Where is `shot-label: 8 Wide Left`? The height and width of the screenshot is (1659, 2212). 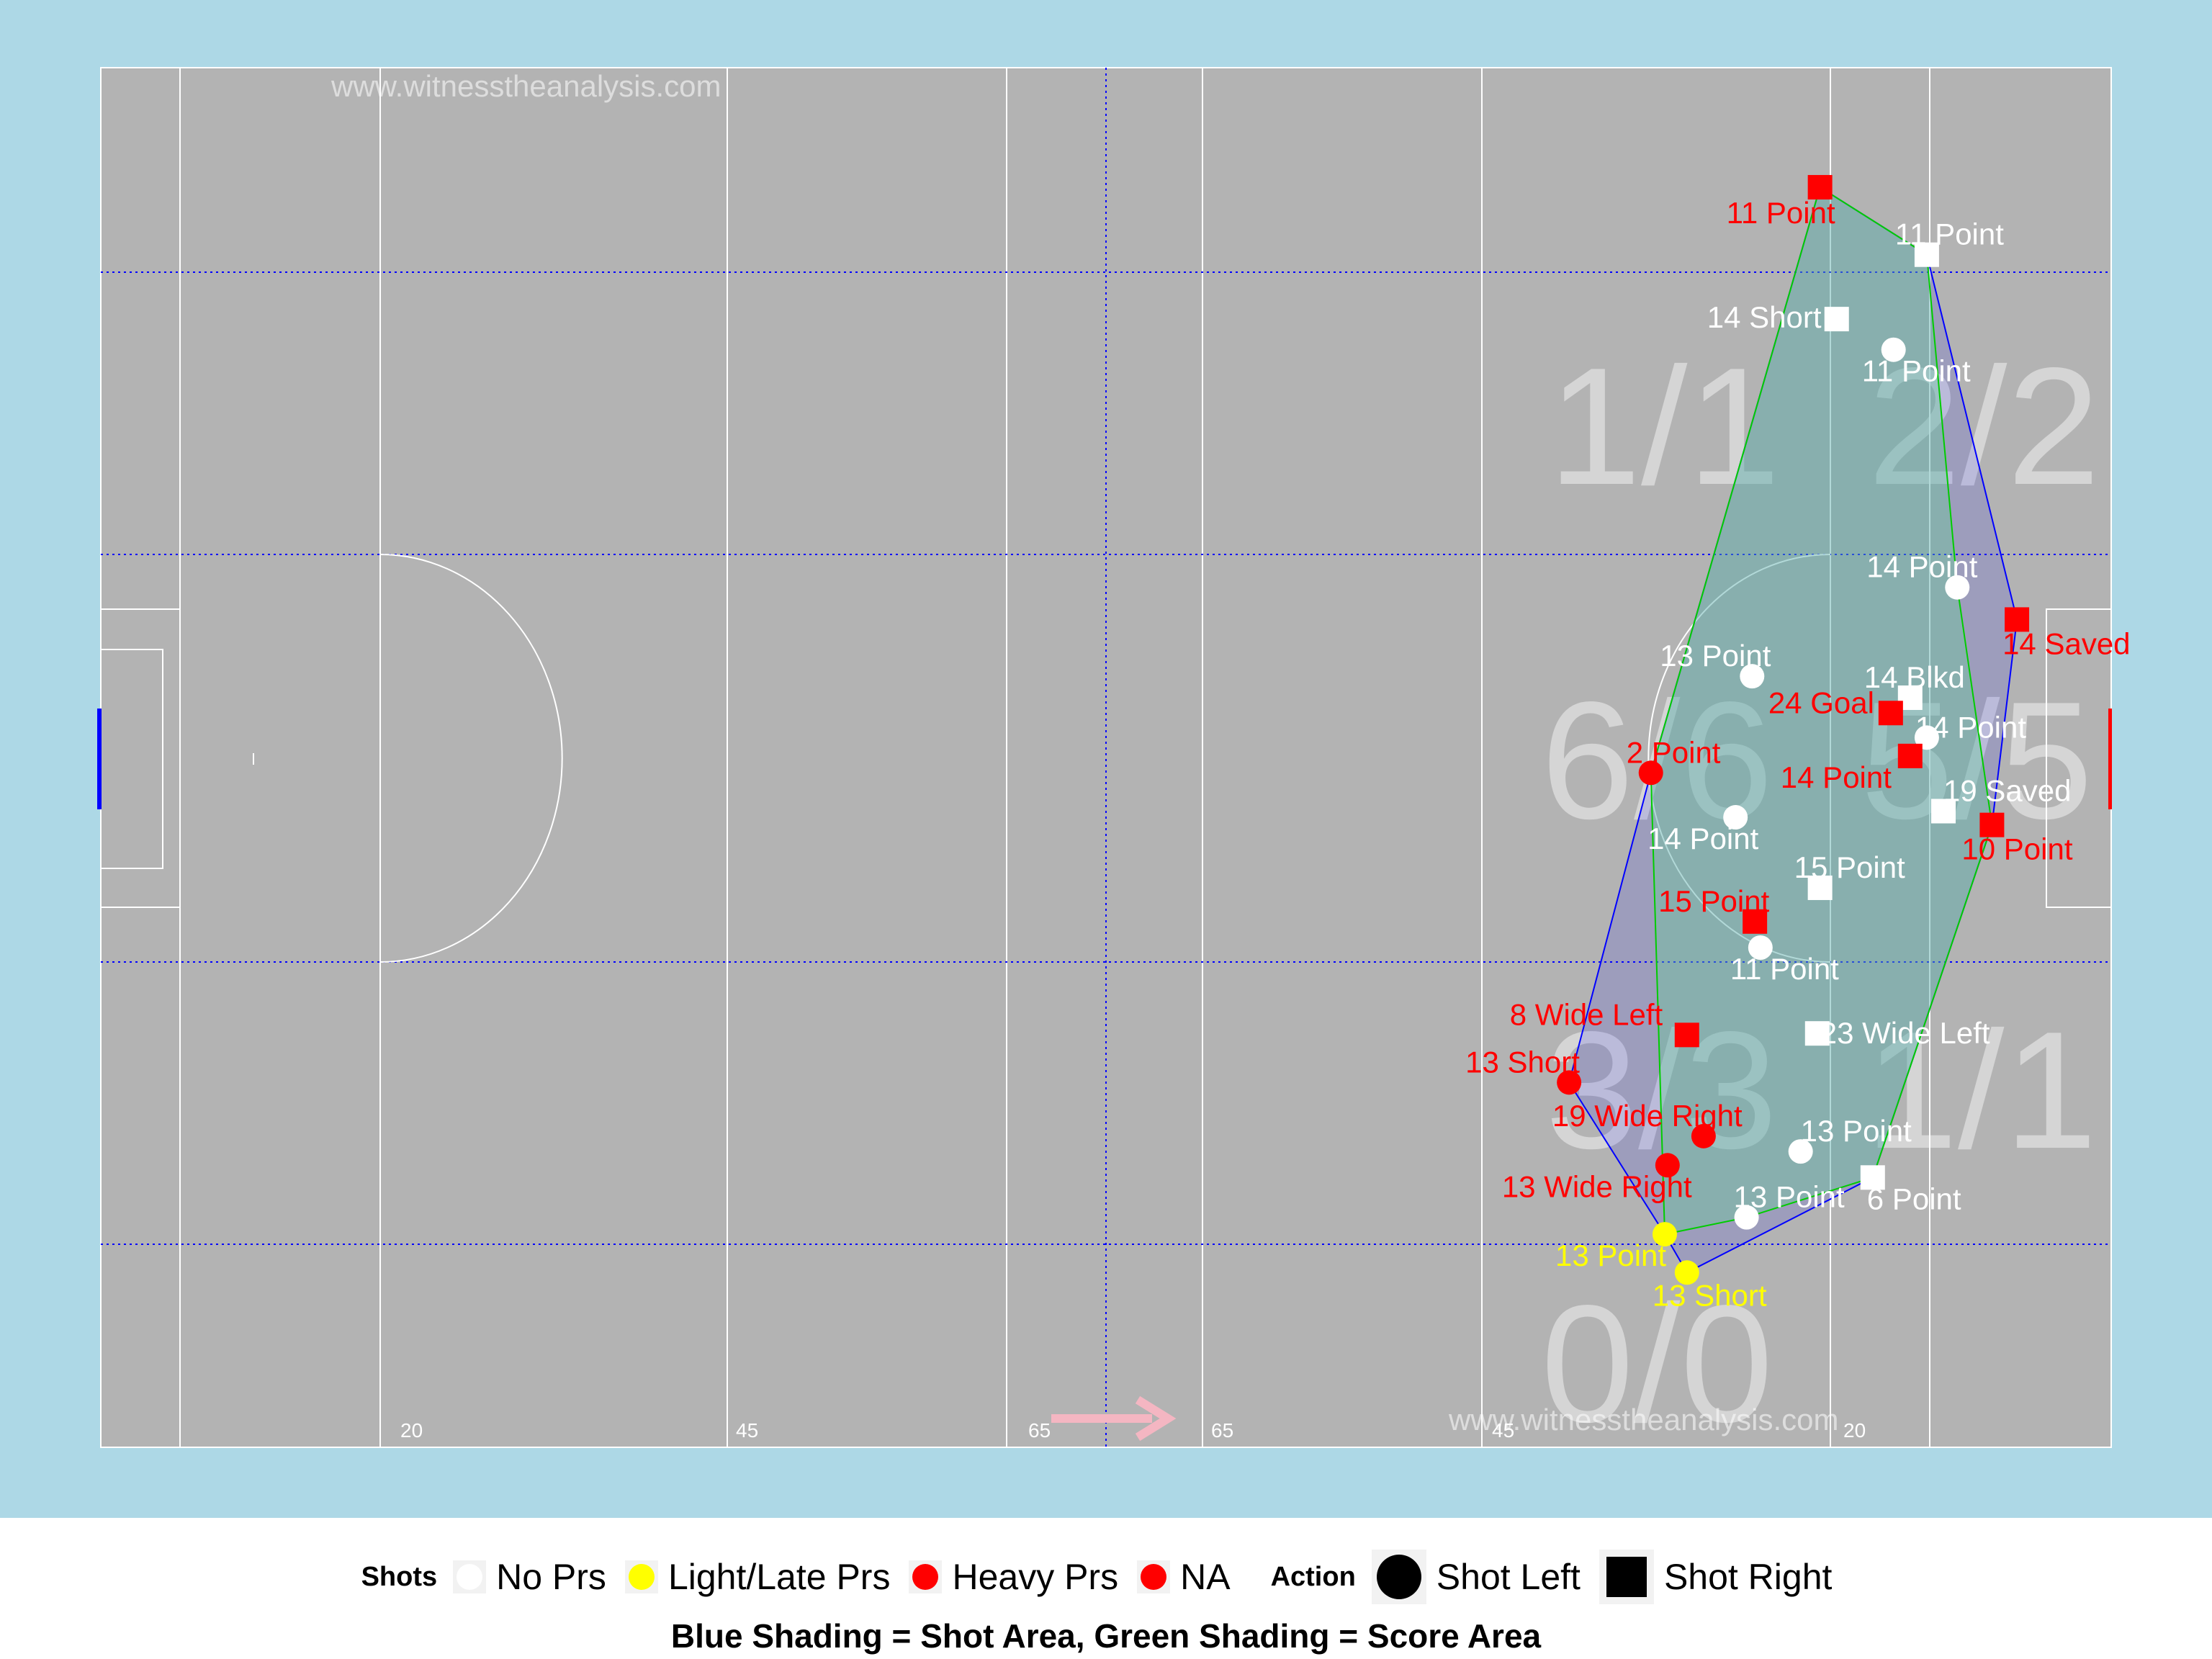 shot-label: 8 Wide Left is located at coordinates (1586, 1014).